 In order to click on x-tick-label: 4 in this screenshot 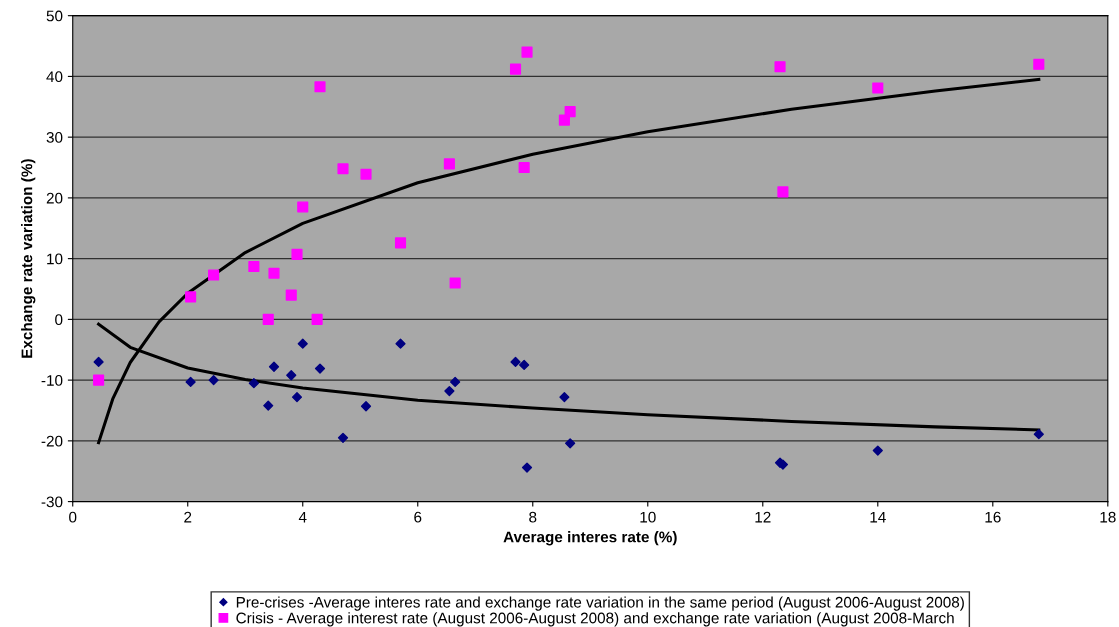, I will do `click(302, 517)`.